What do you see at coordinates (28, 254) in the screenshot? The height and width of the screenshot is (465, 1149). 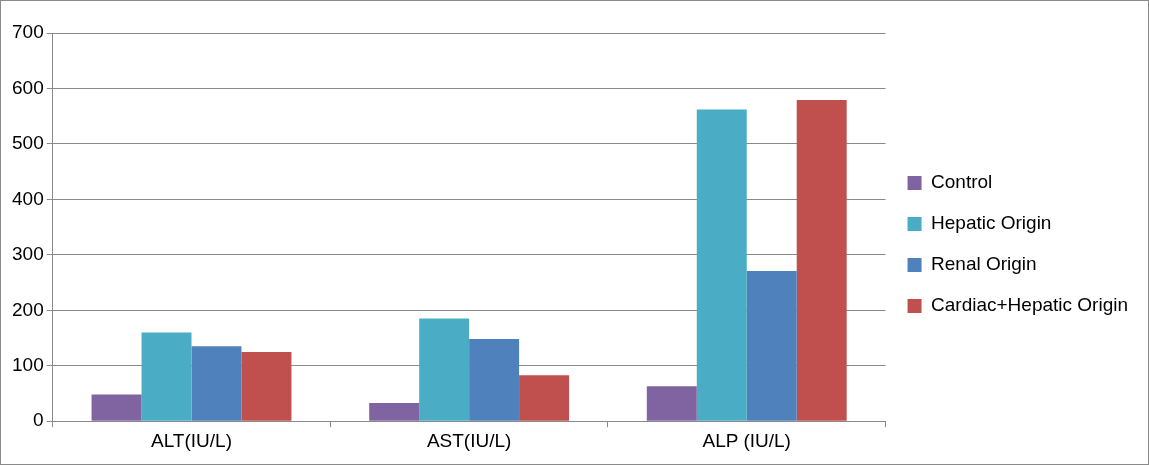 I see `y-tick-label: 300` at bounding box center [28, 254].